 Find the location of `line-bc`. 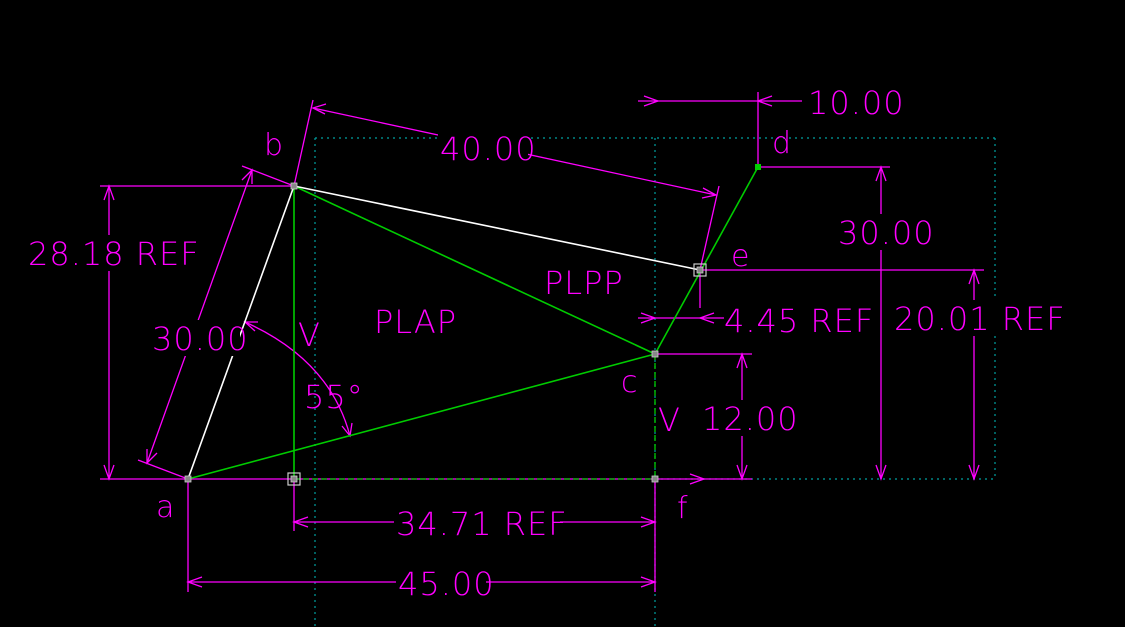

line-bc is located at coordinates (474, 270).